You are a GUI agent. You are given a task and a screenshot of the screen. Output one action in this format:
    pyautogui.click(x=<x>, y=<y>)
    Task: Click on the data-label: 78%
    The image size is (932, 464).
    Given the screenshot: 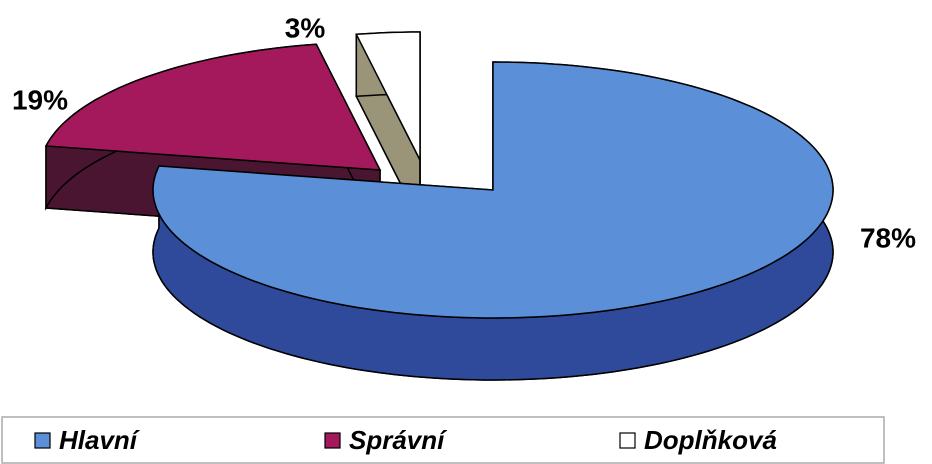 What is the action you would take?
    pyautogui.click(x=888, y=237)
    